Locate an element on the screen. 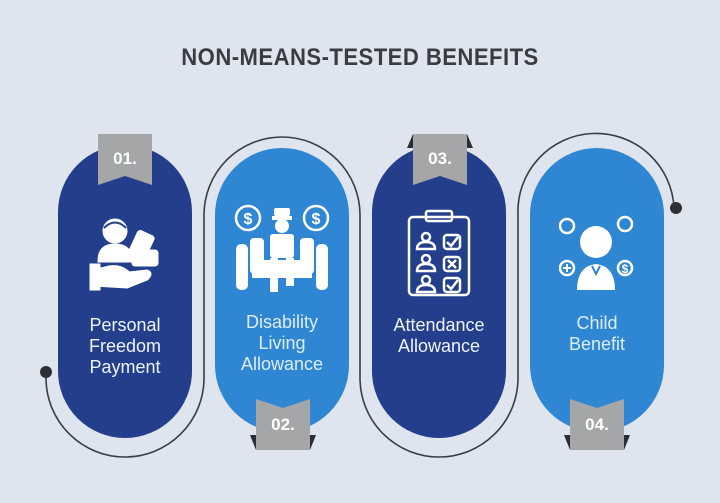 The height and width of the screenshot is (503, 720). benefit-label: Personal Freedom Payment is located at coordinates (125, 346).